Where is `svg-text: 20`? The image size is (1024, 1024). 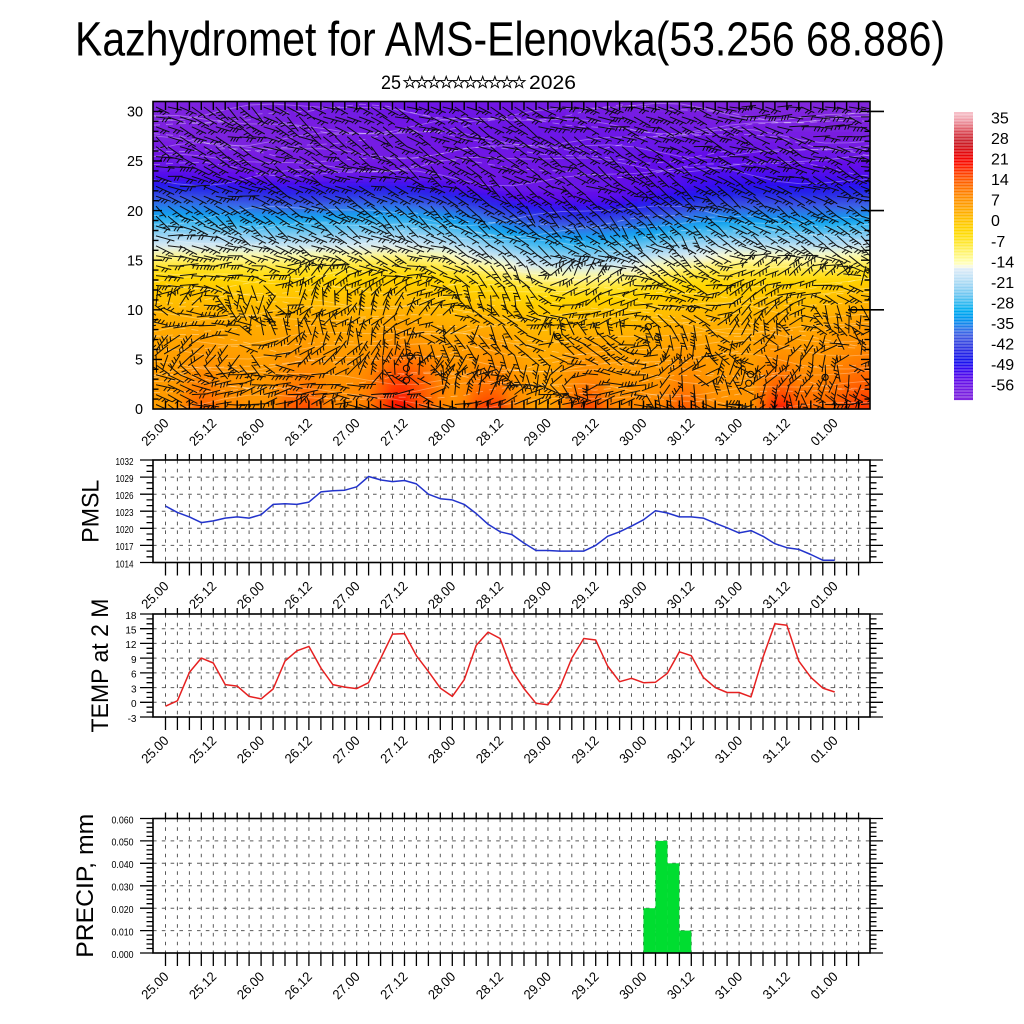 svg-text: 20 is located at coordinates (135, 211).